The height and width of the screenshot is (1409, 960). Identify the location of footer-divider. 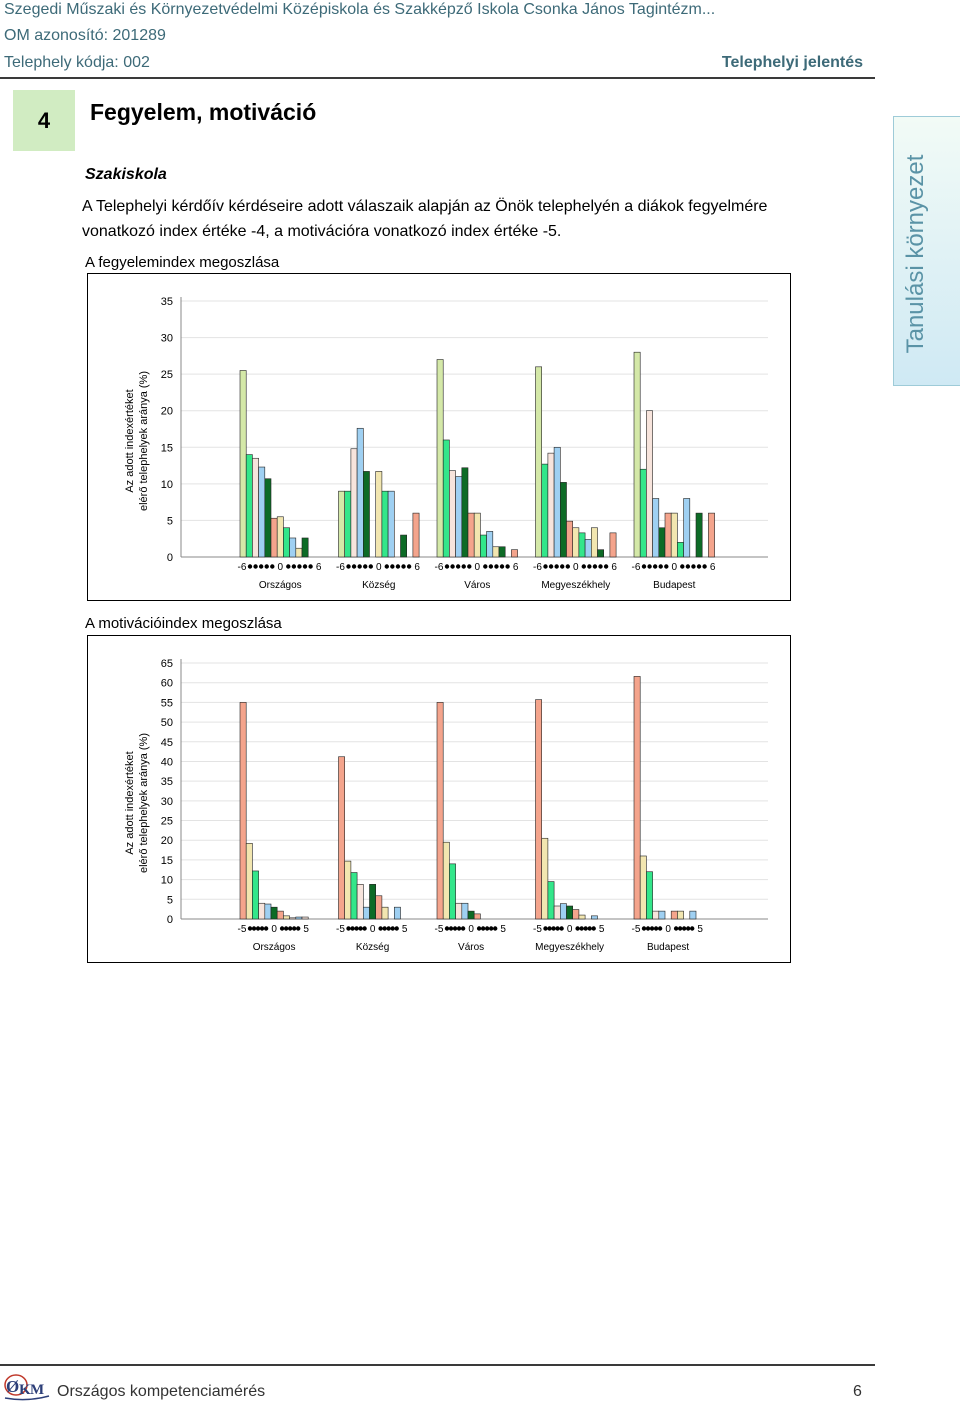
(437, 1365).